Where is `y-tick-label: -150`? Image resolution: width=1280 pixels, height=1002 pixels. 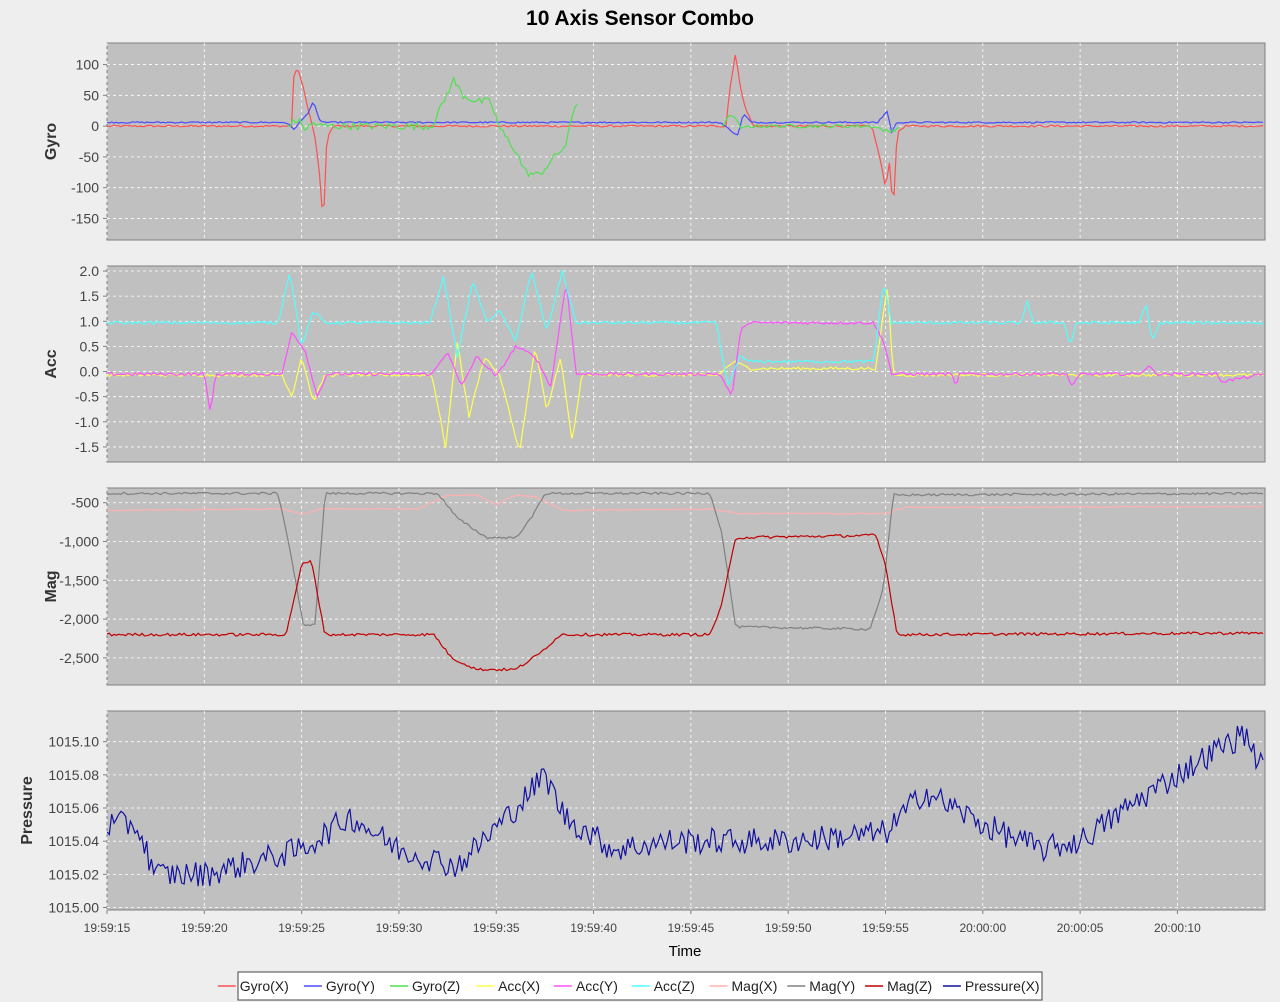
y-tick-label: -150 is located at coordinates (85, 218).